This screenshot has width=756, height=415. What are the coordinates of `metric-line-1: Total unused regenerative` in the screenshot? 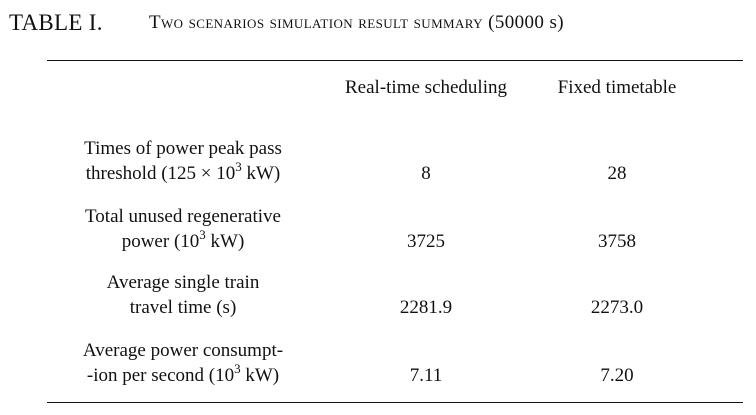 It's located at (183, 216).